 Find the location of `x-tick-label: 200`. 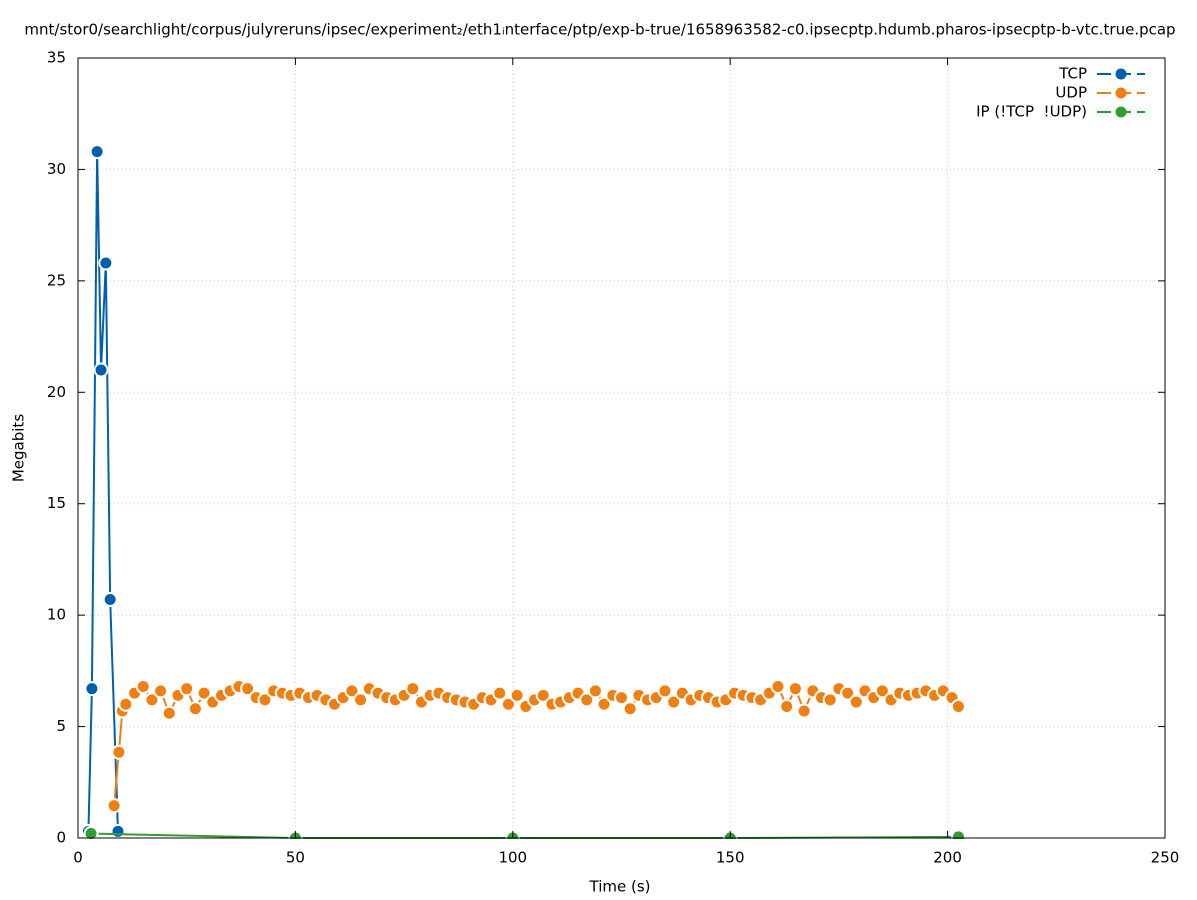

x-tick-label: 200 is located at coordinates (947, 858).